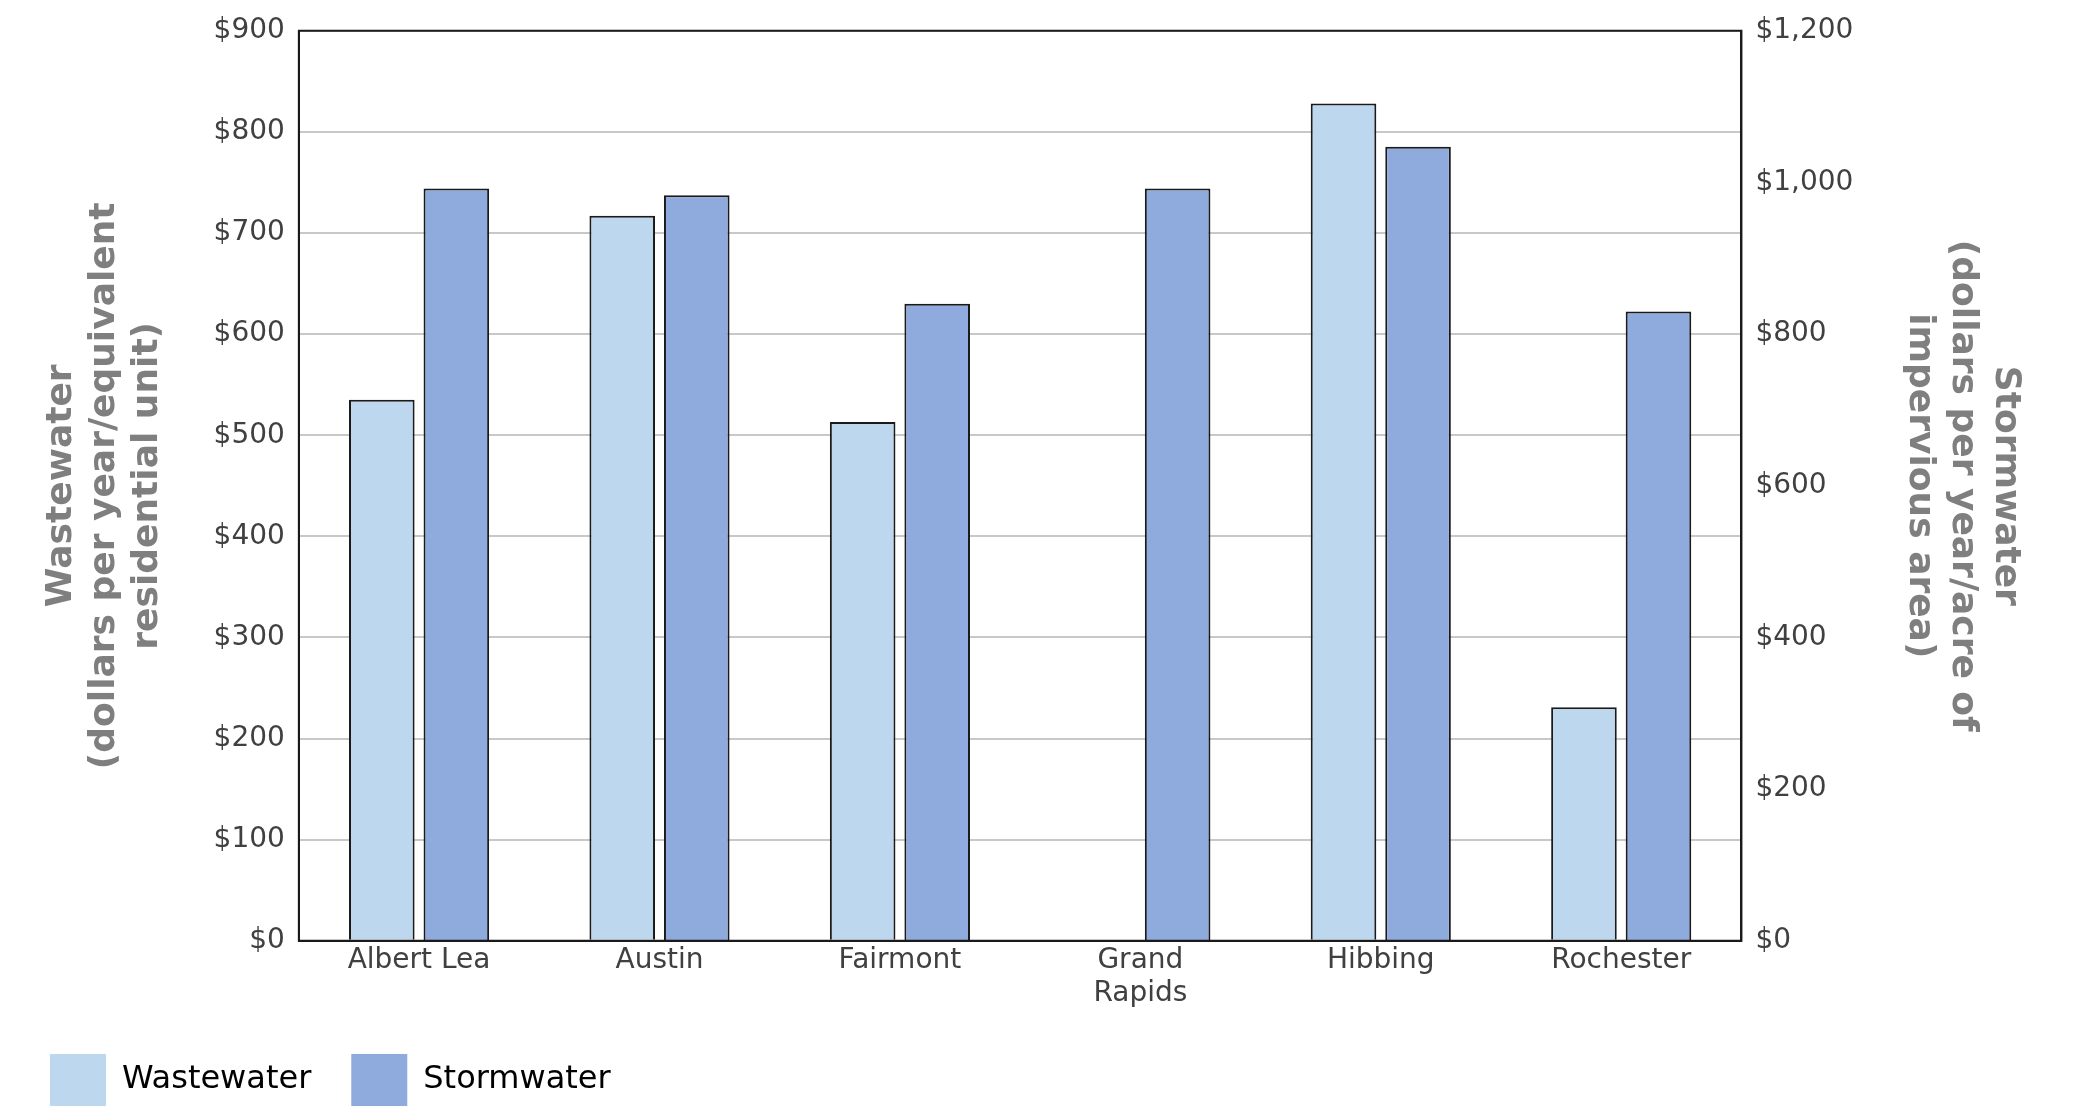 The width and height of the screenshot is (2077, 1116). I want to click on y-tick-label: $800, so click(249, 130).